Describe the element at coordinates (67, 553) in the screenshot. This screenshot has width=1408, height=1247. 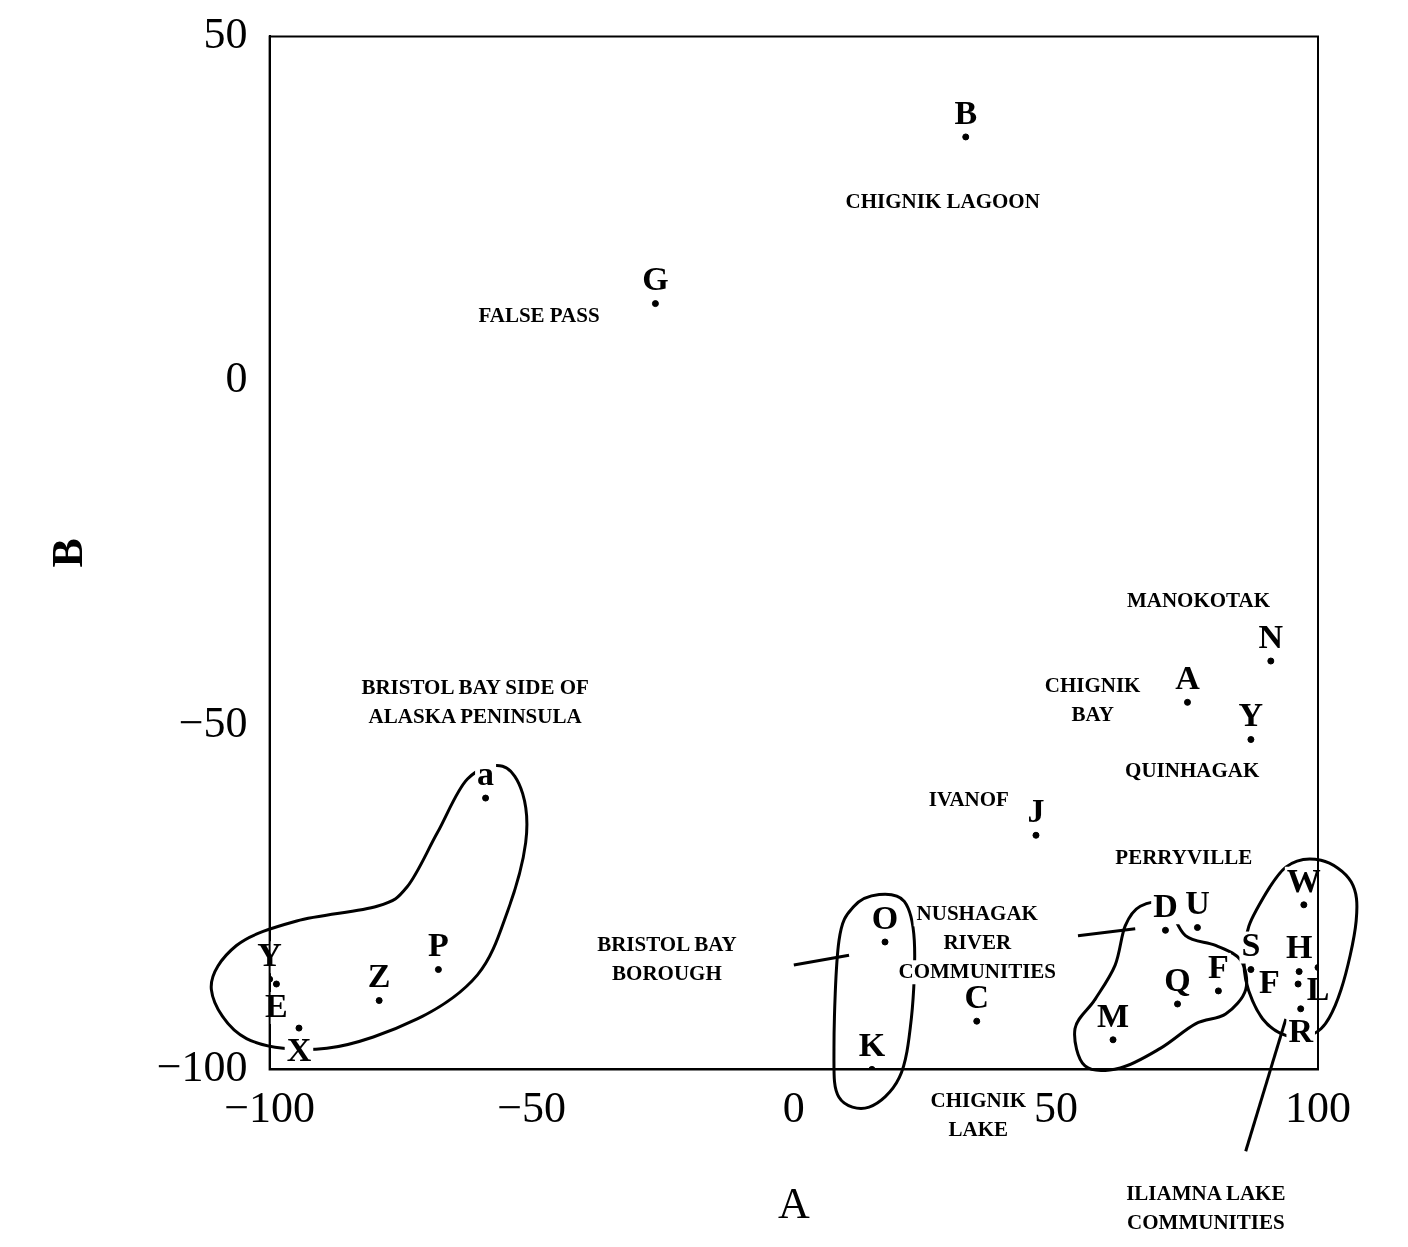
I see `y-axis-title: B` at that location.